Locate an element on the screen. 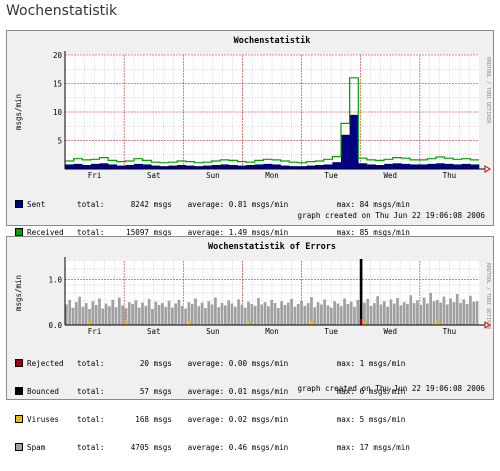  x-tick-label: Wed is located at coordinates (391, 331).